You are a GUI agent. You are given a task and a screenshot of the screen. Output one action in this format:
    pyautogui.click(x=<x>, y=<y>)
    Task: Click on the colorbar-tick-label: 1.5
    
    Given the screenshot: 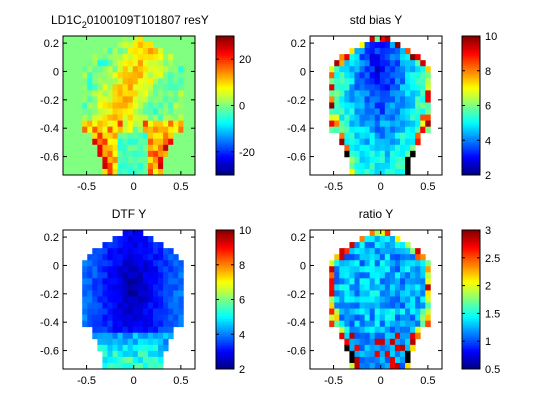 What is the action you would take?
    pyautogui.click(x=492, y=314)
    